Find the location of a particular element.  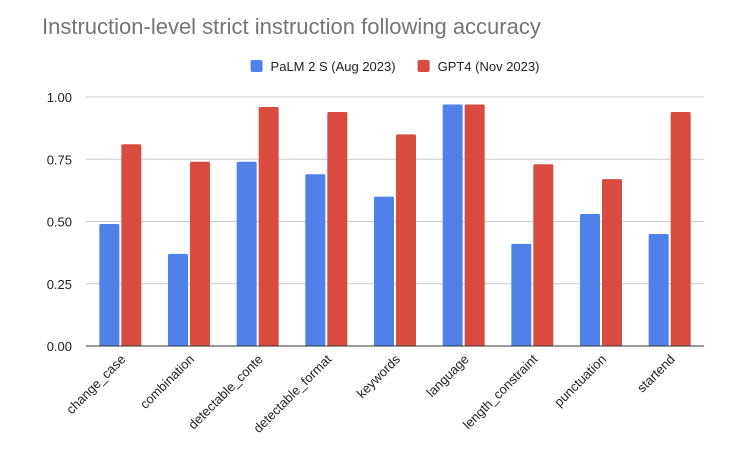

bar-palm2s-length_constraint is located at coordinates (521, 294).